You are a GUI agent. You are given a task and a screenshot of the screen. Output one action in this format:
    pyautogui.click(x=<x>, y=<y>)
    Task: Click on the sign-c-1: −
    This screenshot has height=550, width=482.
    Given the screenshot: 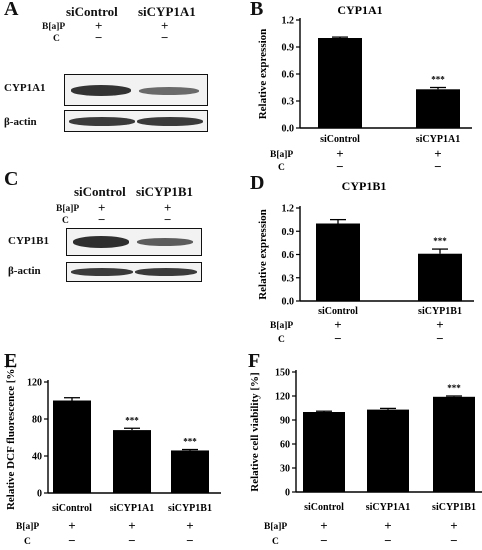 What is the action you would take?
    pyautogui.click(x=102, y=219)
    